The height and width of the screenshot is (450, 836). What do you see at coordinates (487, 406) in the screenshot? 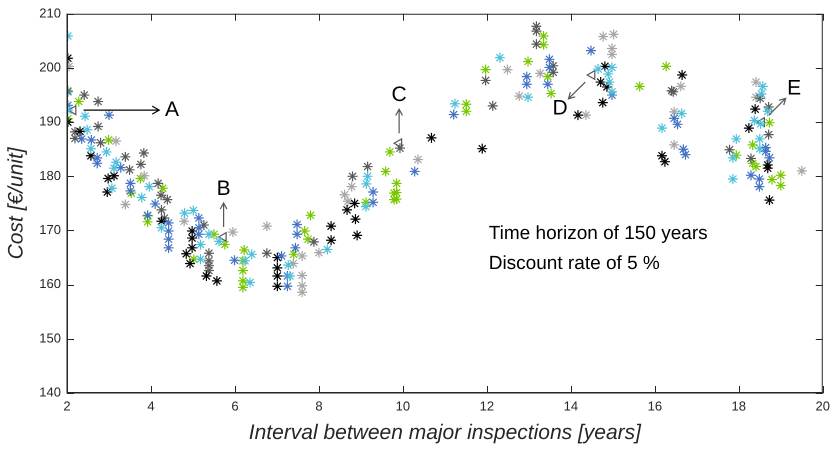
I see `x-tick-label: 12` at bounding box center [487, 406].